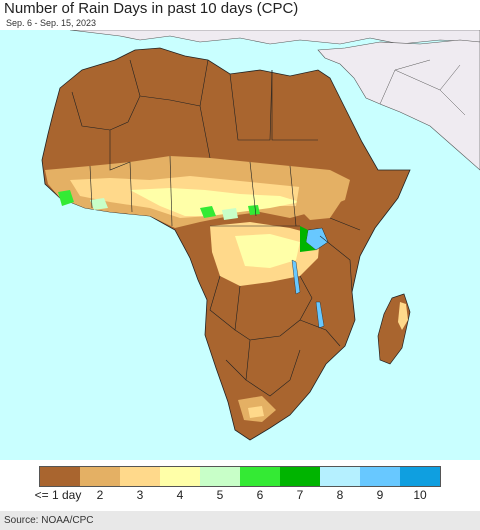 The height and width of the screenshot is (530, 480). Describe the element at coordinates (308, 239) in the screenshot. I see `lake-victoria-surround` at that location.